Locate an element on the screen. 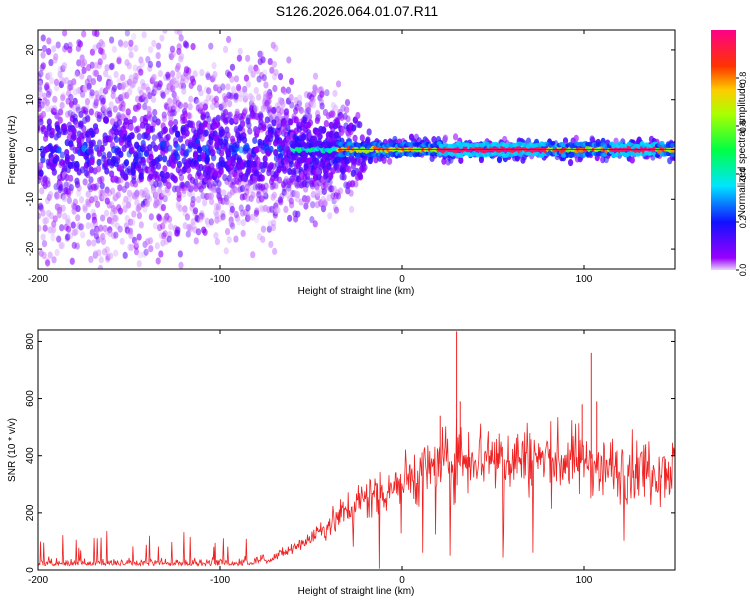 The image size is (750, 600). spectrogram-y-tick-label: -20 is located at coordinates (30, 248).